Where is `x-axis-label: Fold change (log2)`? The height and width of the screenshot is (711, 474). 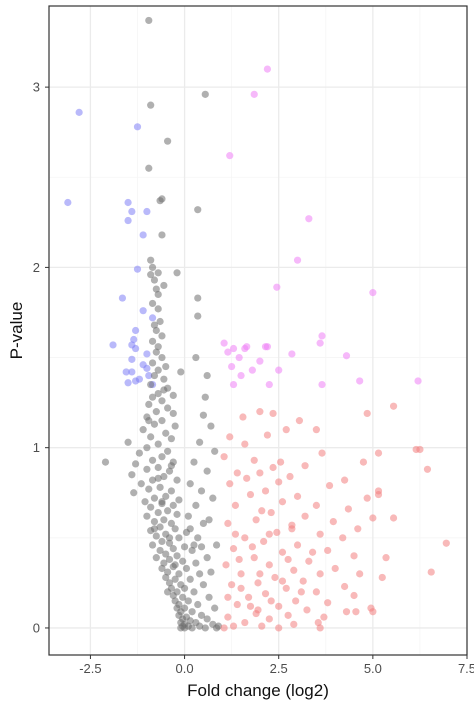 x-axis-label: Fold change (log2) is located at coordinates (258, 690).